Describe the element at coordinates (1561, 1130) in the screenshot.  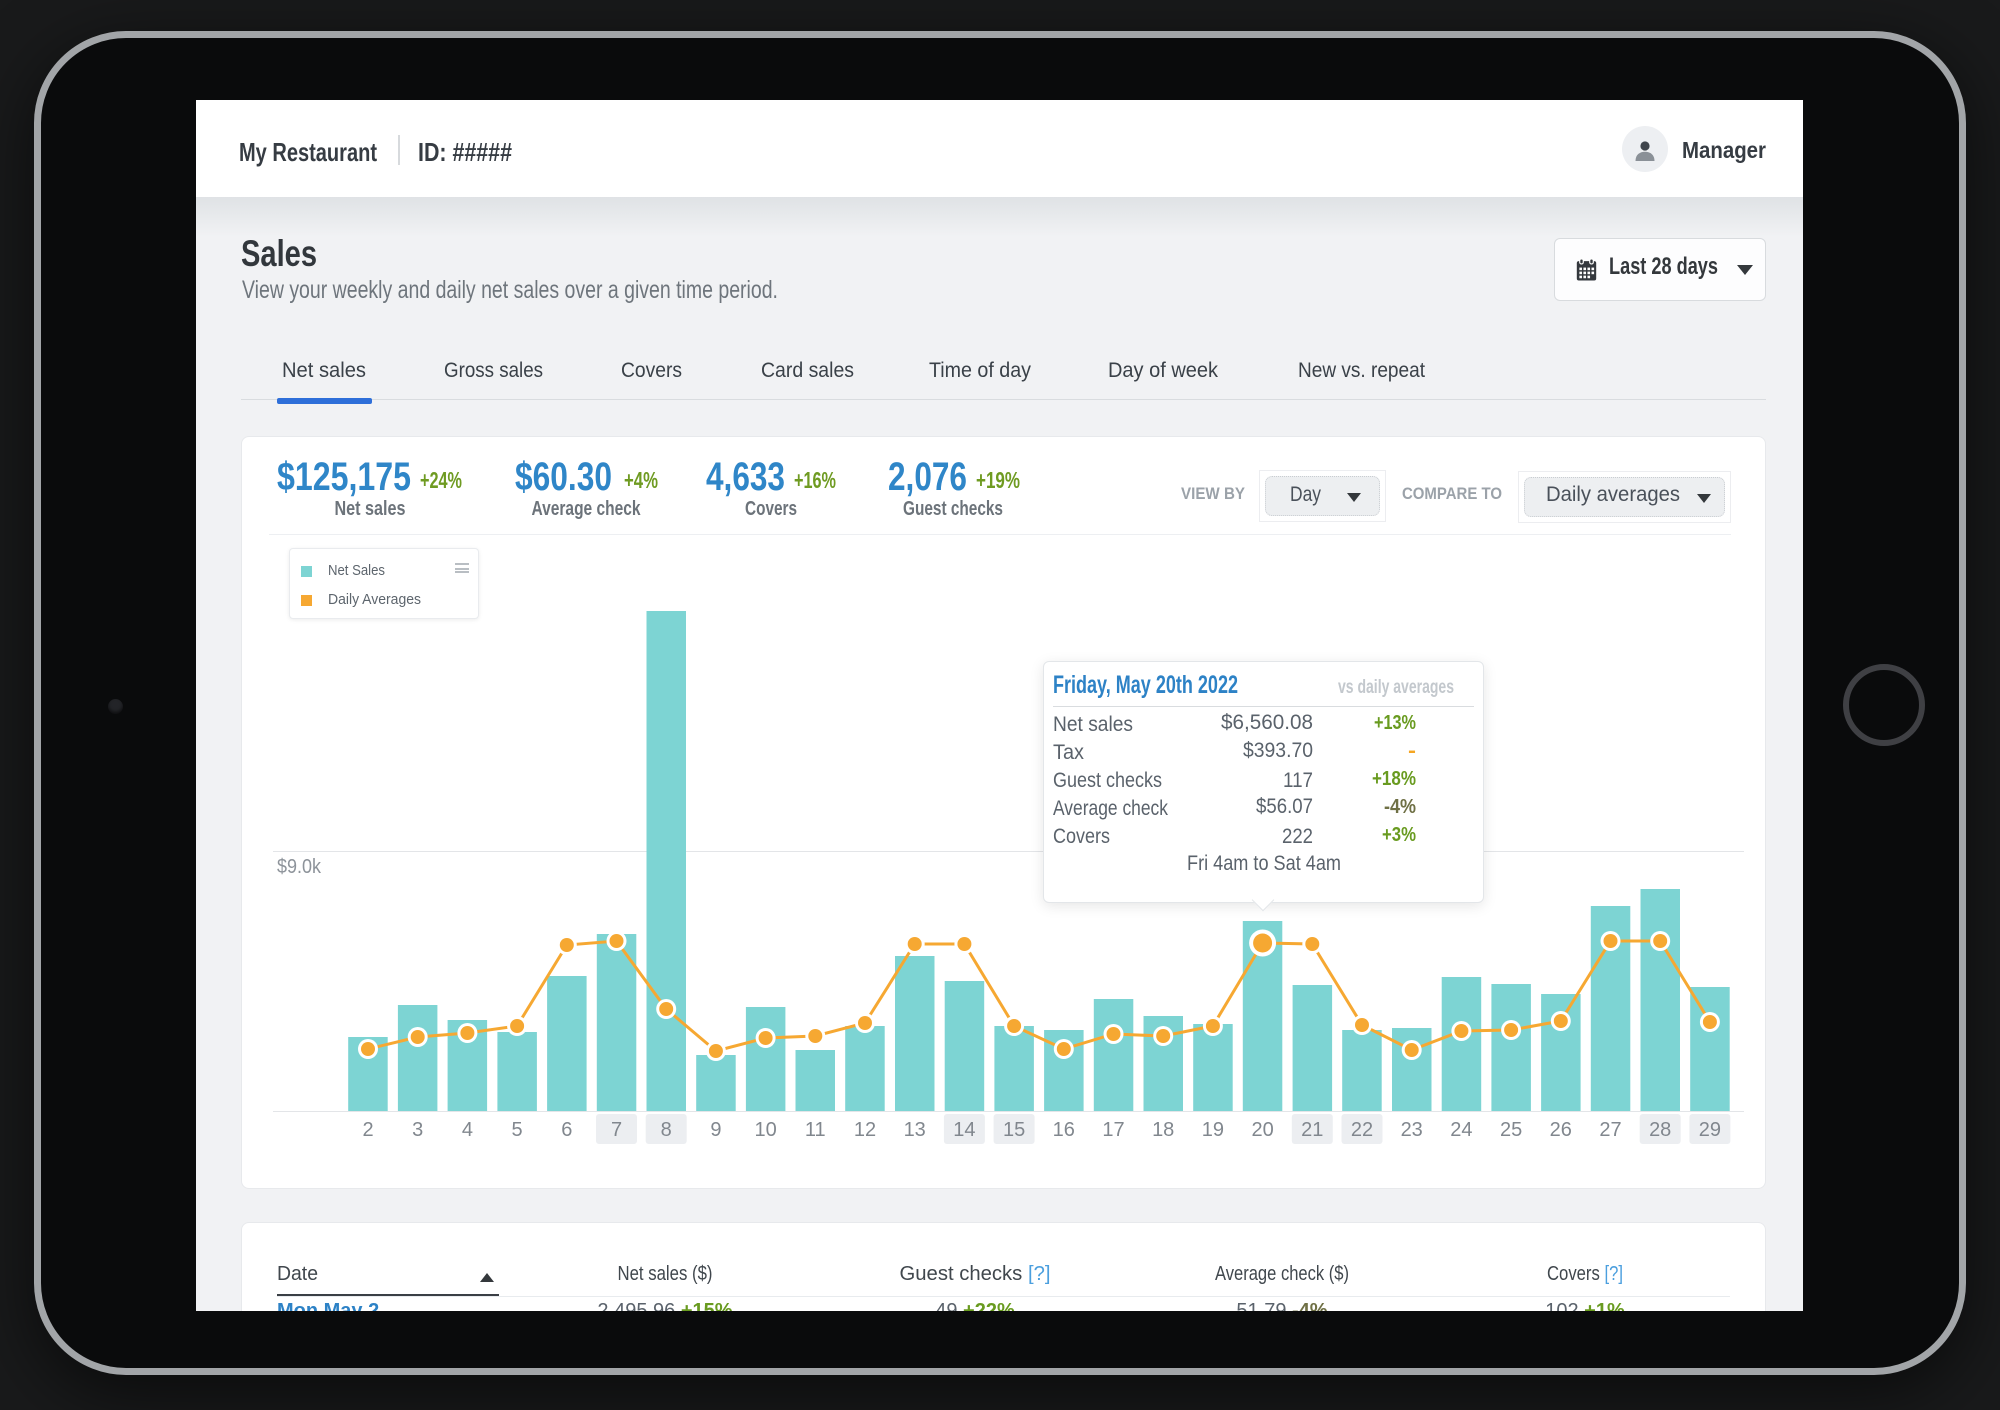
I see `svg-text: 26` at that location.